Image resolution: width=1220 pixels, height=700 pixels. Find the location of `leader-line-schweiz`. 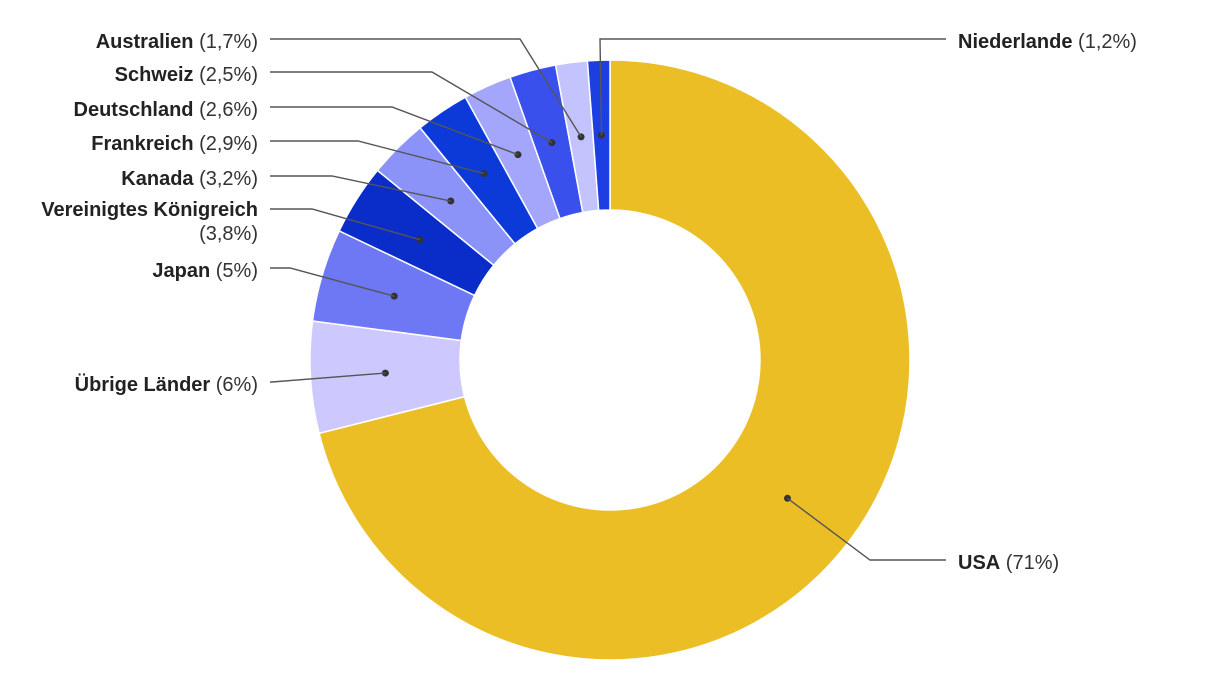

leader-line-schweiz is located at coordinates (411, 107).